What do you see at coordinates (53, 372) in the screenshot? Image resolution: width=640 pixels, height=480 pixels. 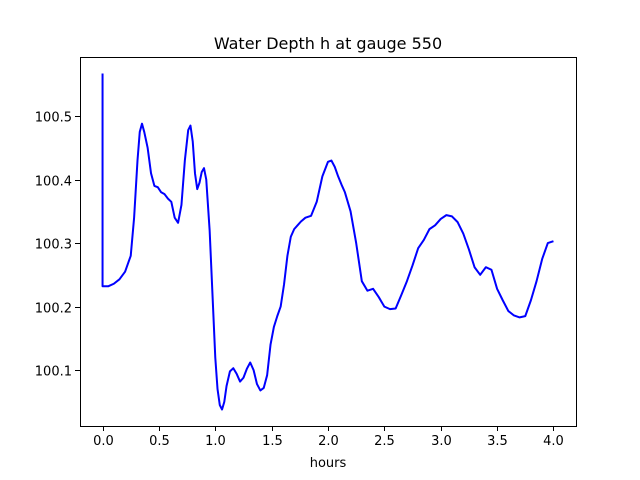 I see `y-tick-label: 100.1` at bounding box center [53, 372].